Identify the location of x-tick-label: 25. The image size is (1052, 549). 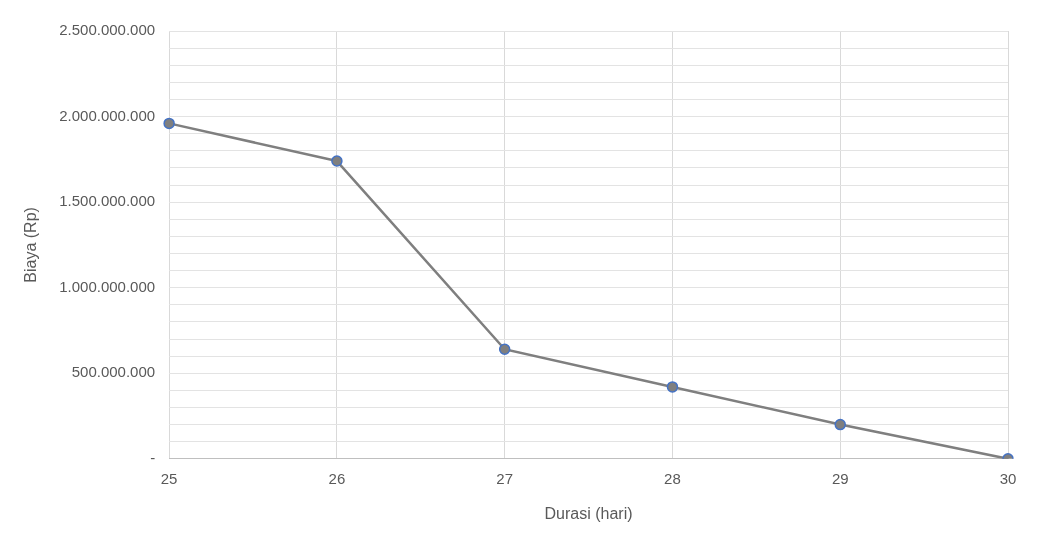
(169, 478).